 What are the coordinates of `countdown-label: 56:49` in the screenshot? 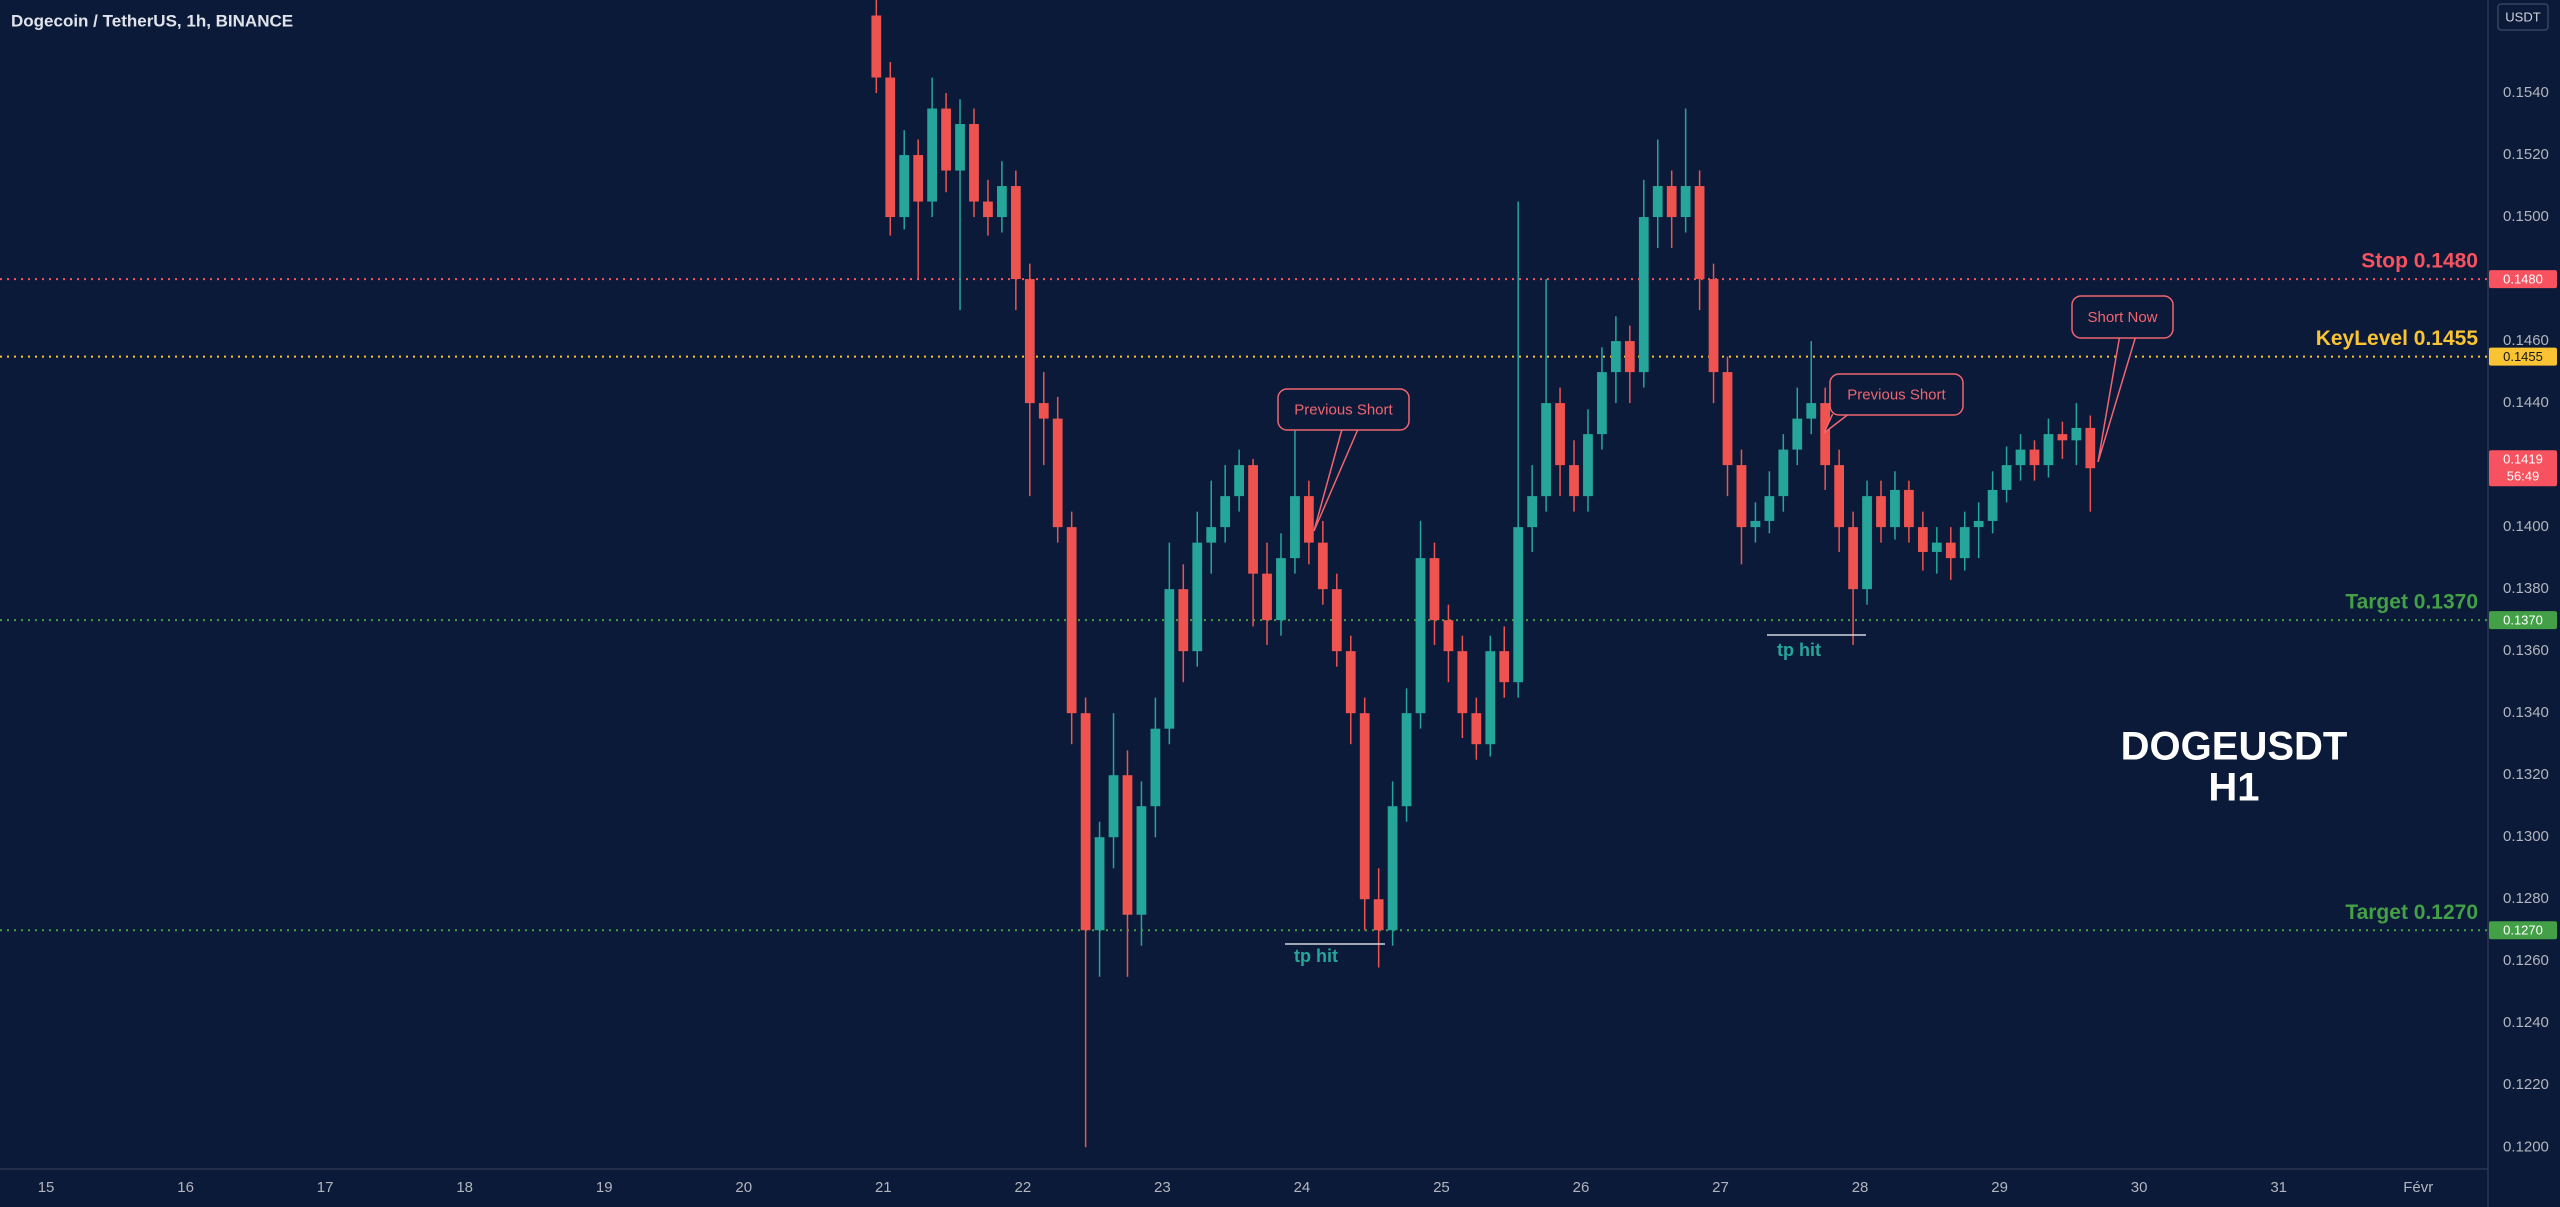 It's located at (2523, 476).